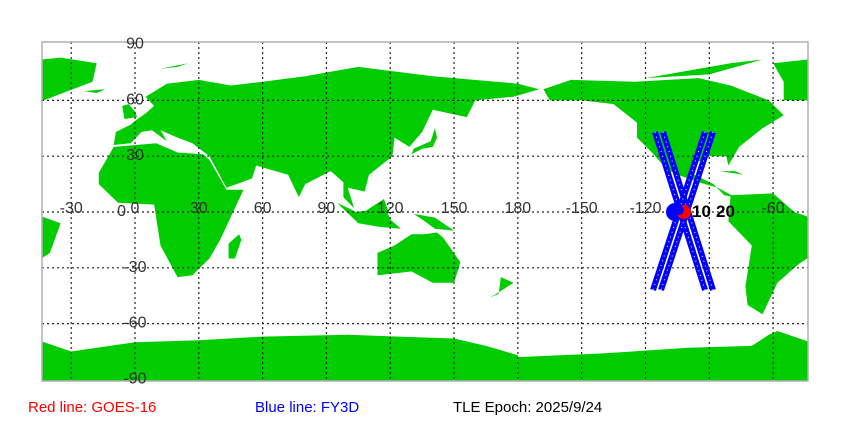 The width and height of the screenshot is (850, 425). I want to click on track-time-label: 10, so click(701, 211).